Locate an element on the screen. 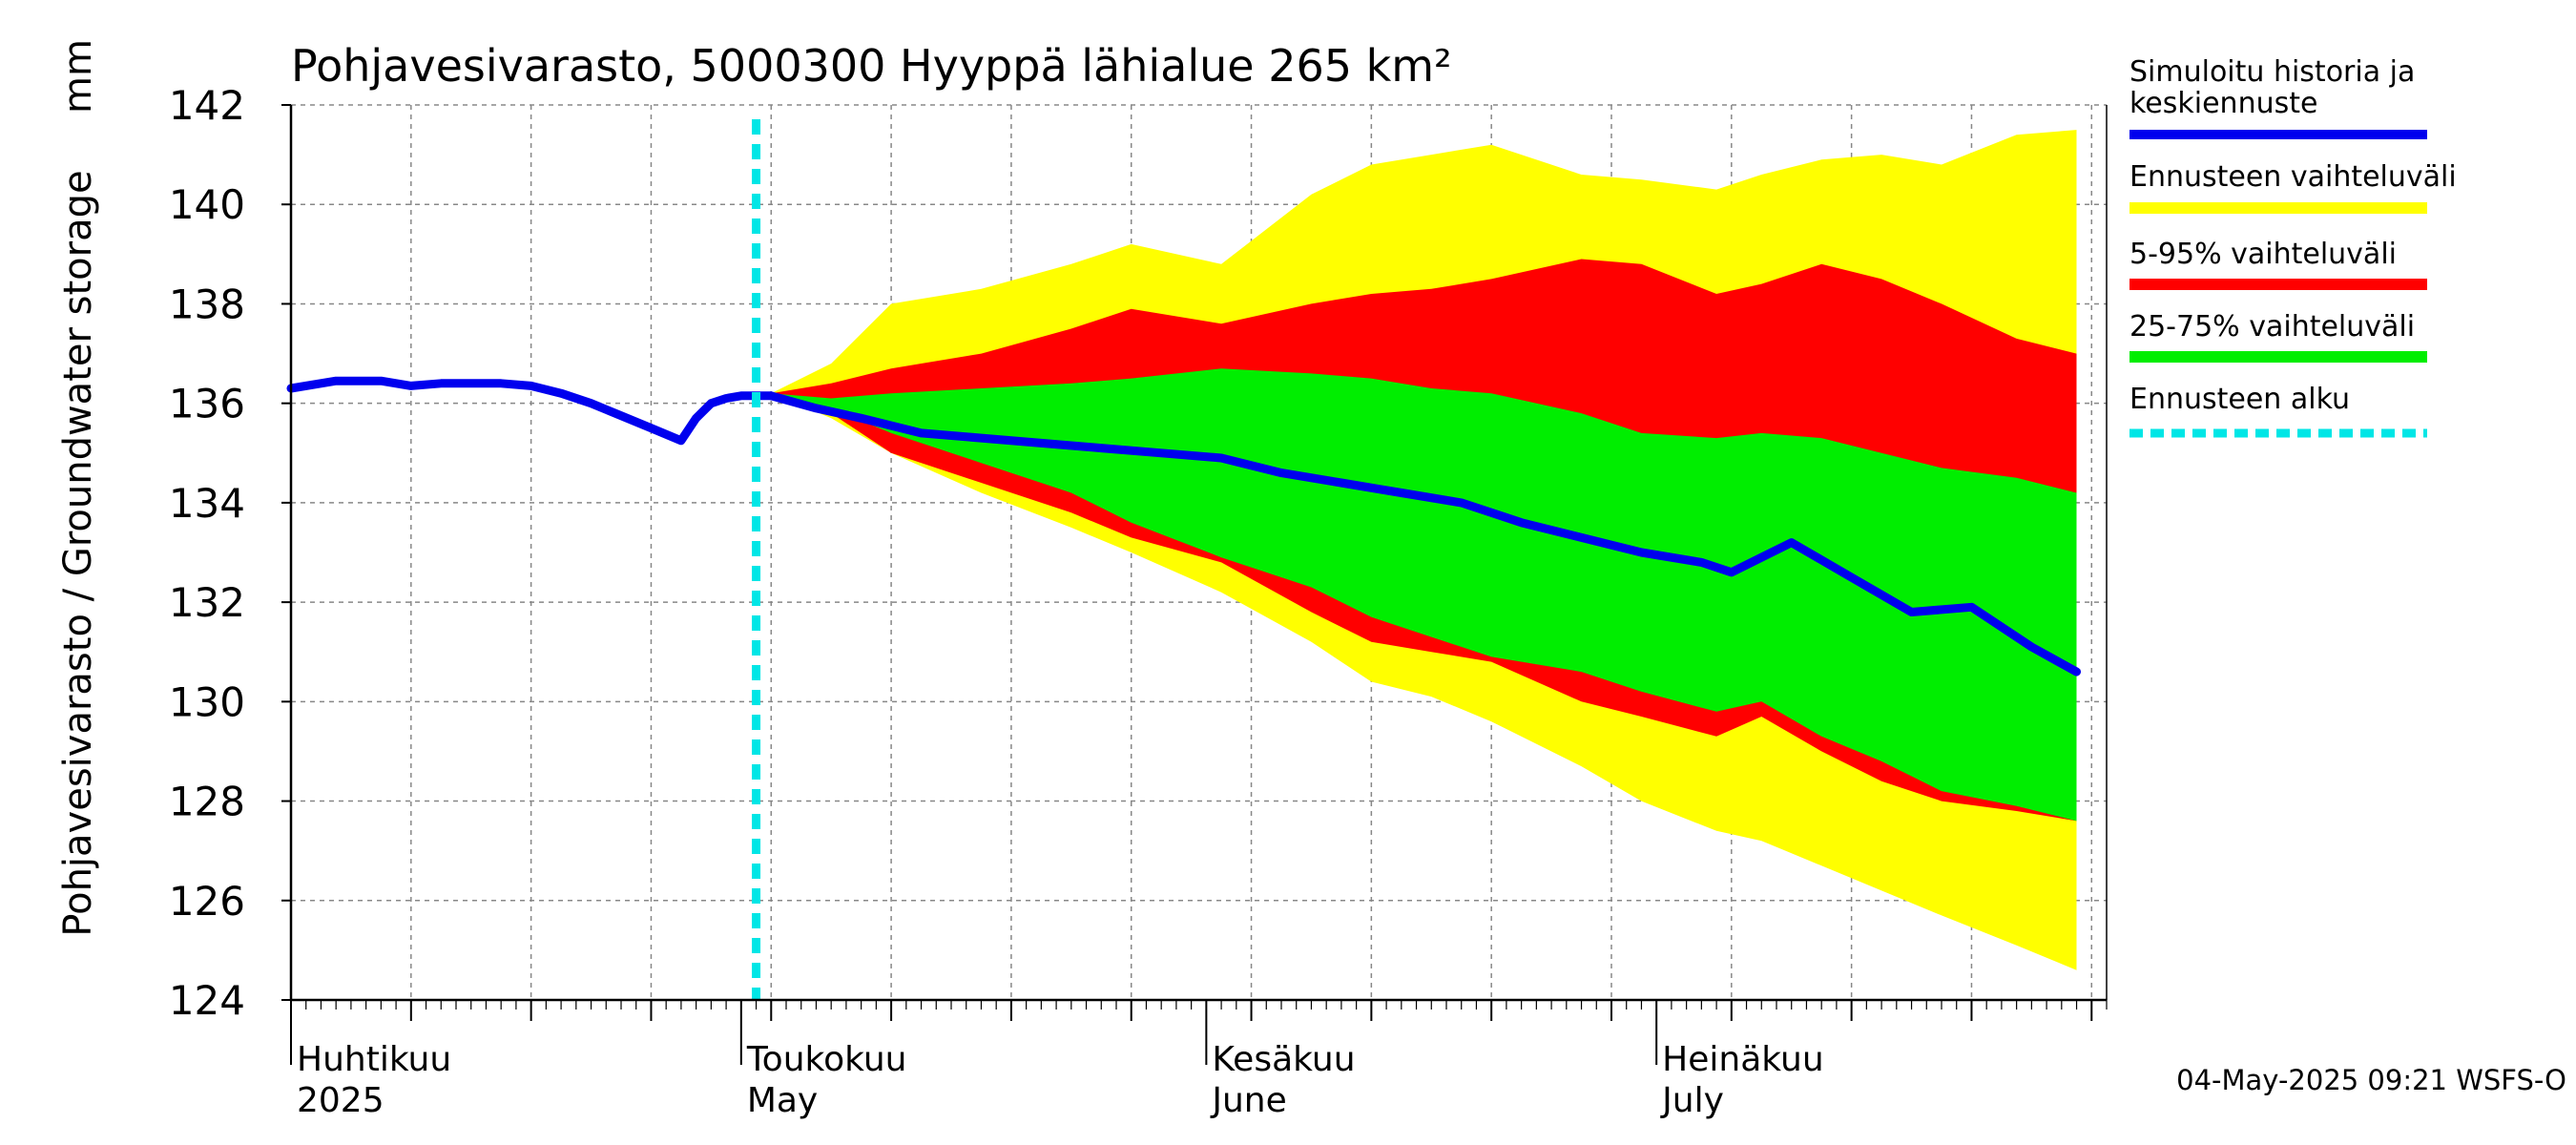 The image size is (2576, 1145). month-sublabel: June is located at coordinates (1248, 1100).